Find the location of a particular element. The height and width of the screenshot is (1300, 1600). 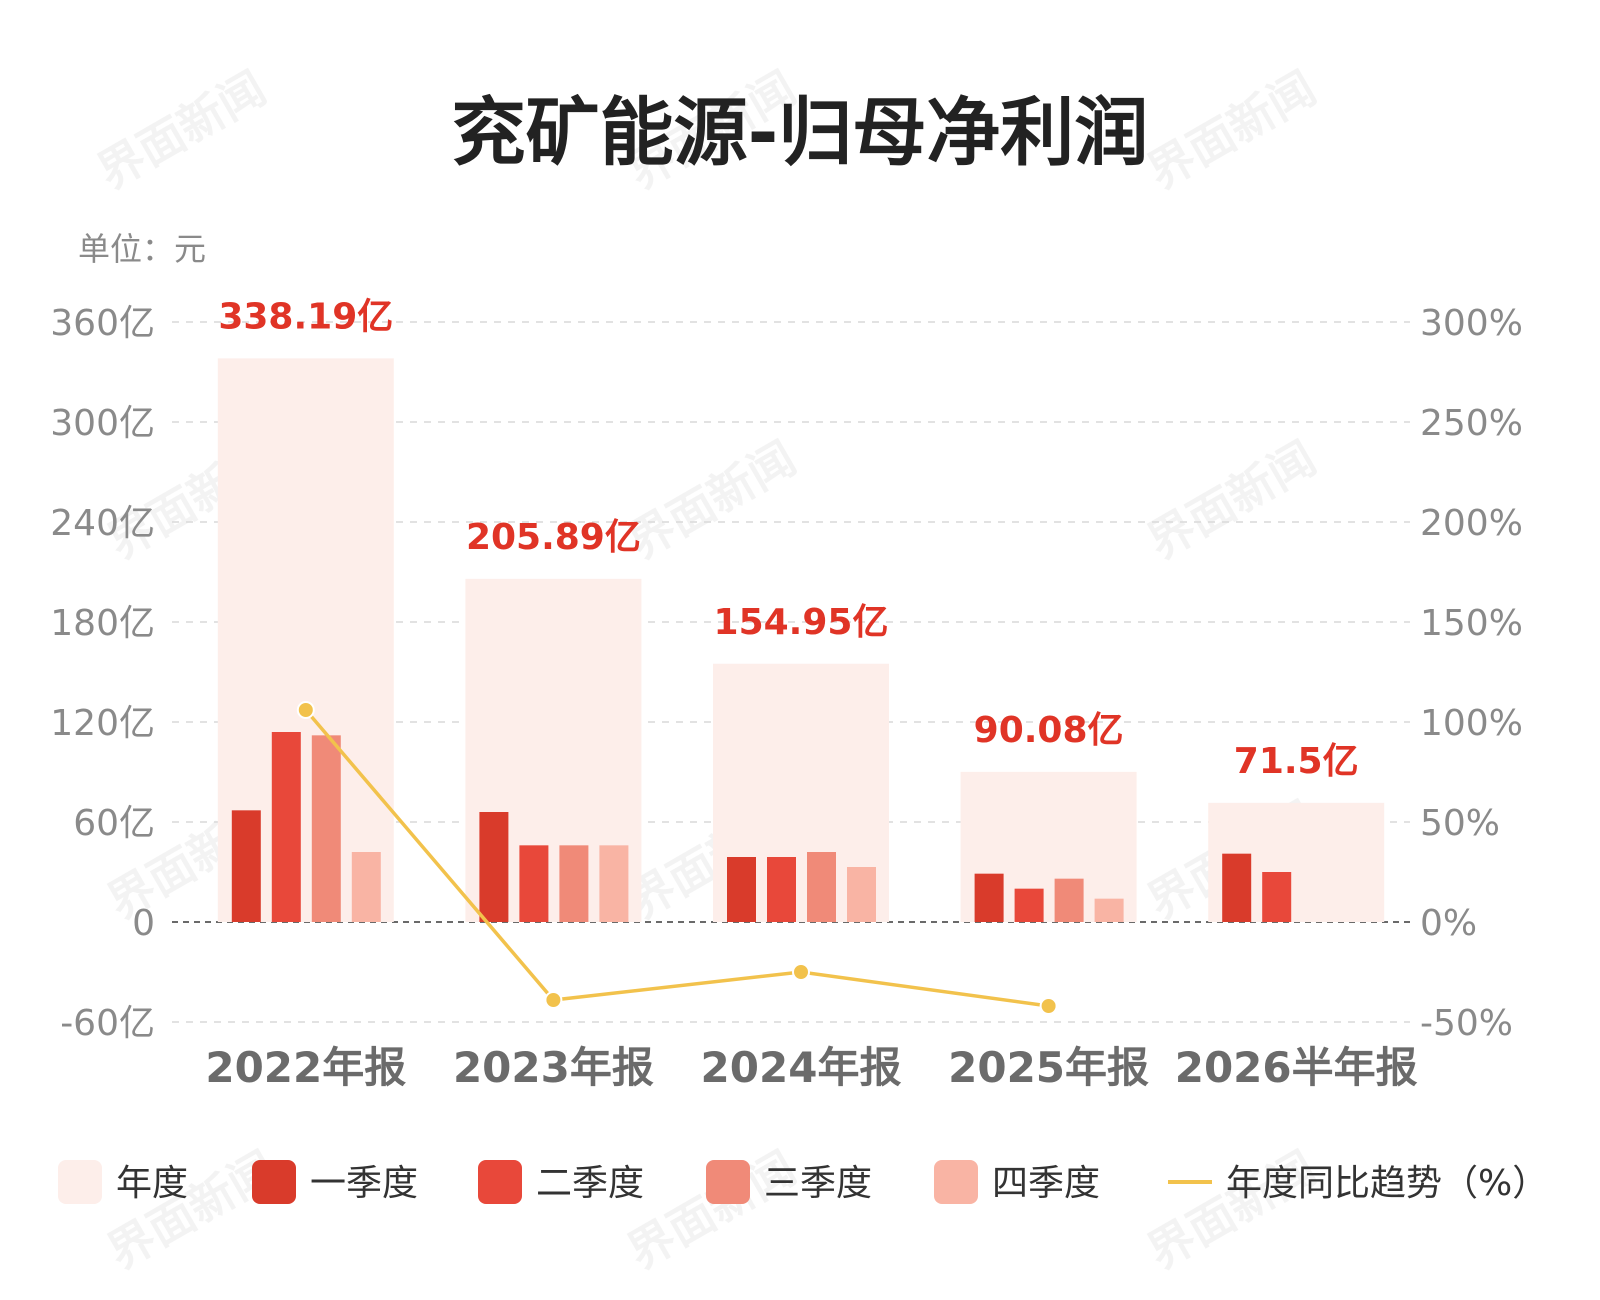

y-axis-right: -50% 0% 50% 100% 150% 200% 250% 300% is located at coordinates (1471, 673).